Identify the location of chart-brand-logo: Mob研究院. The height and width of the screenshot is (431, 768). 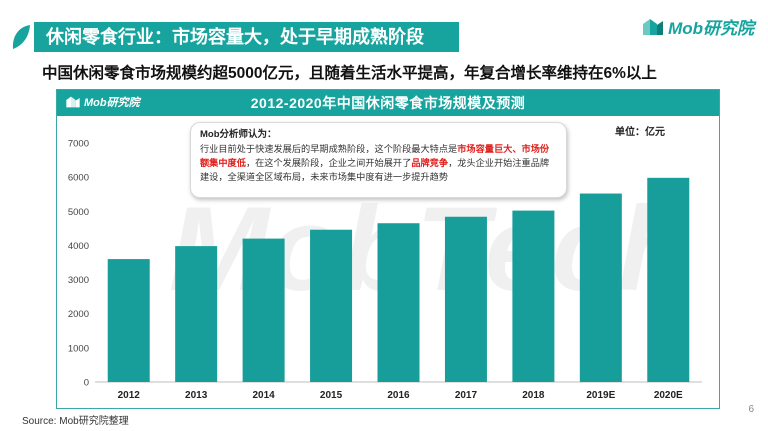
(102, 102).